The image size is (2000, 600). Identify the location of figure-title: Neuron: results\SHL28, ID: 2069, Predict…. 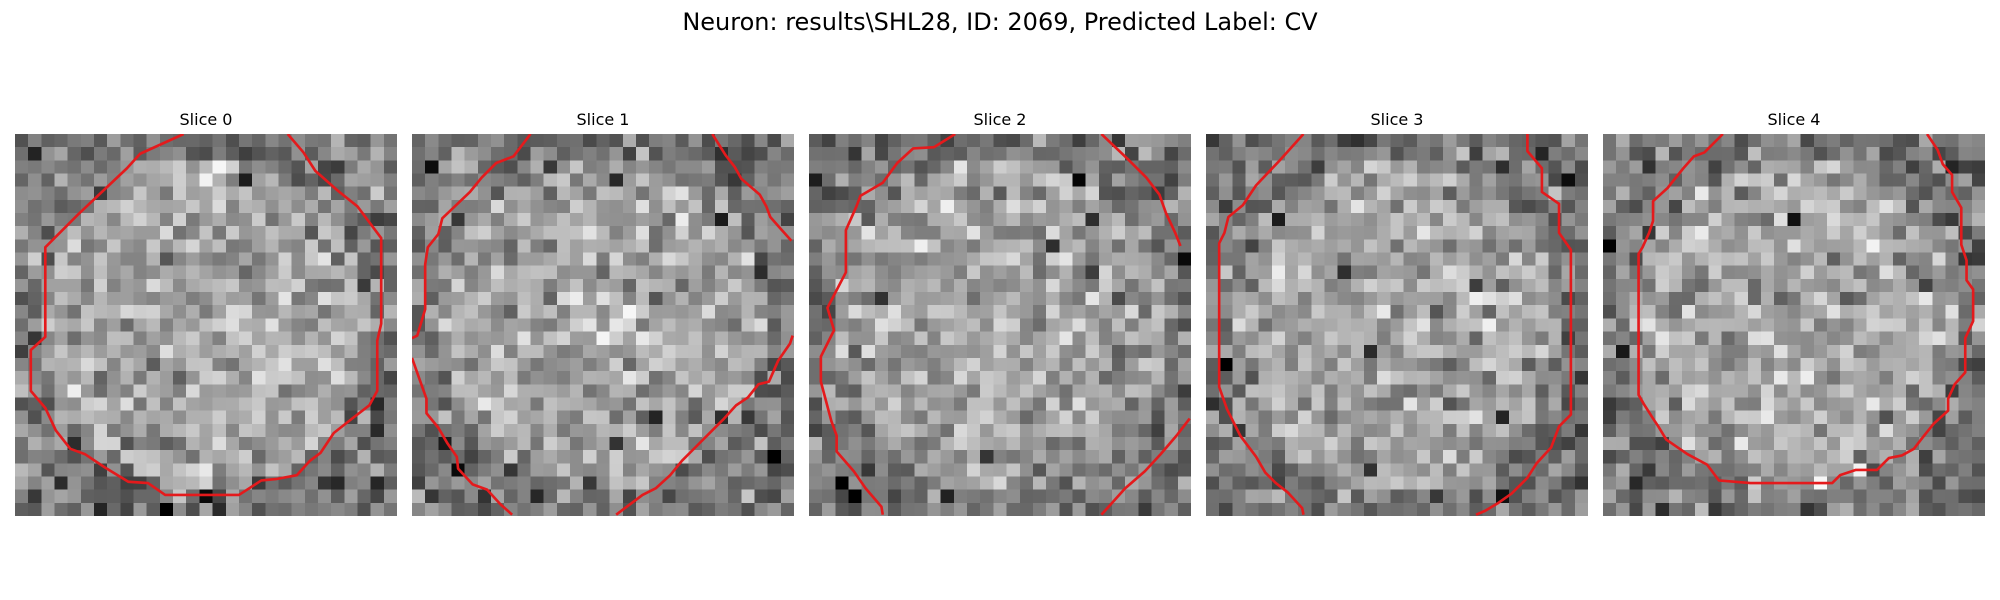
(1000, 22).